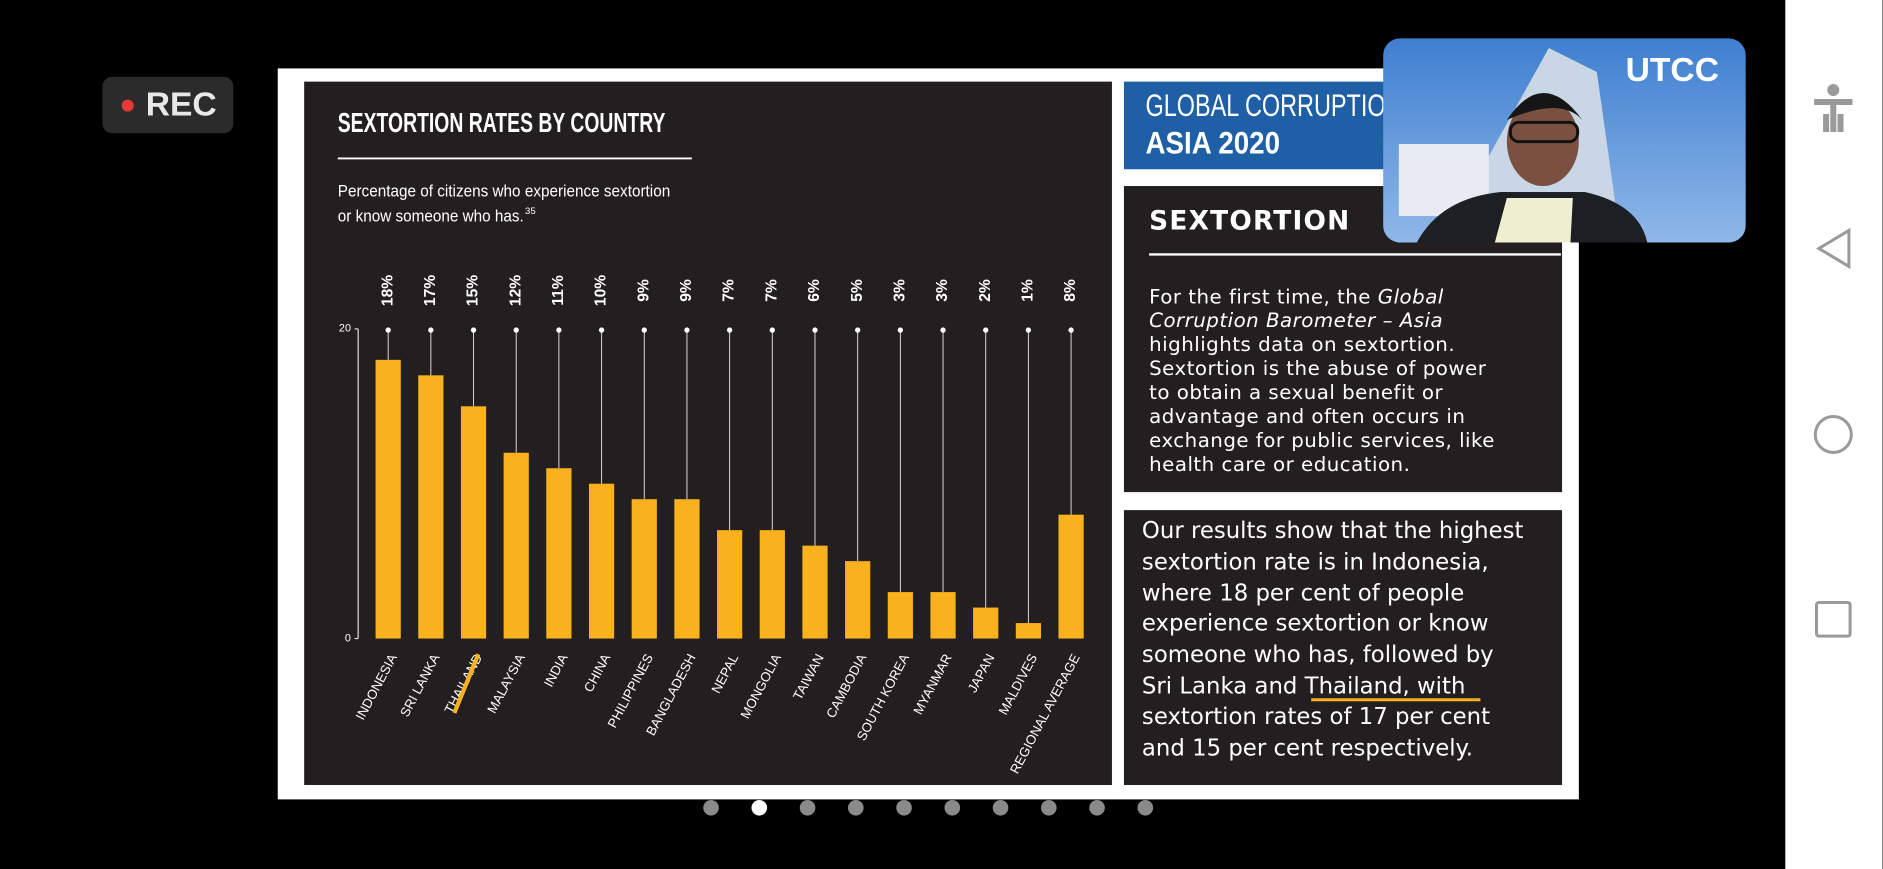 The width and height of the screenshot is (1883, 869). I want to click on results-line: Sri Lanka and Thailand, with, so click(1303, 686).